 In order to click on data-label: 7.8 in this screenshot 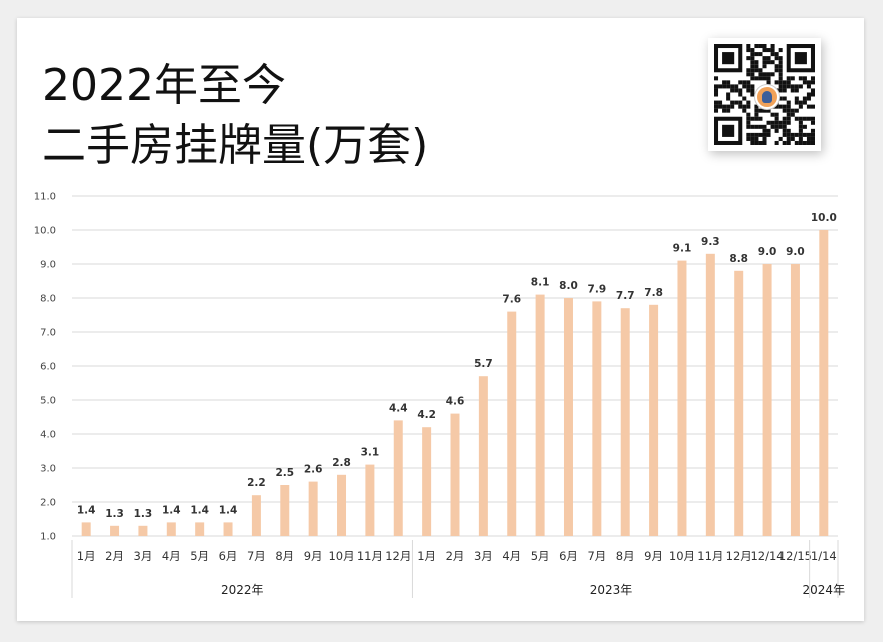, I will do `click(653, 293)`.